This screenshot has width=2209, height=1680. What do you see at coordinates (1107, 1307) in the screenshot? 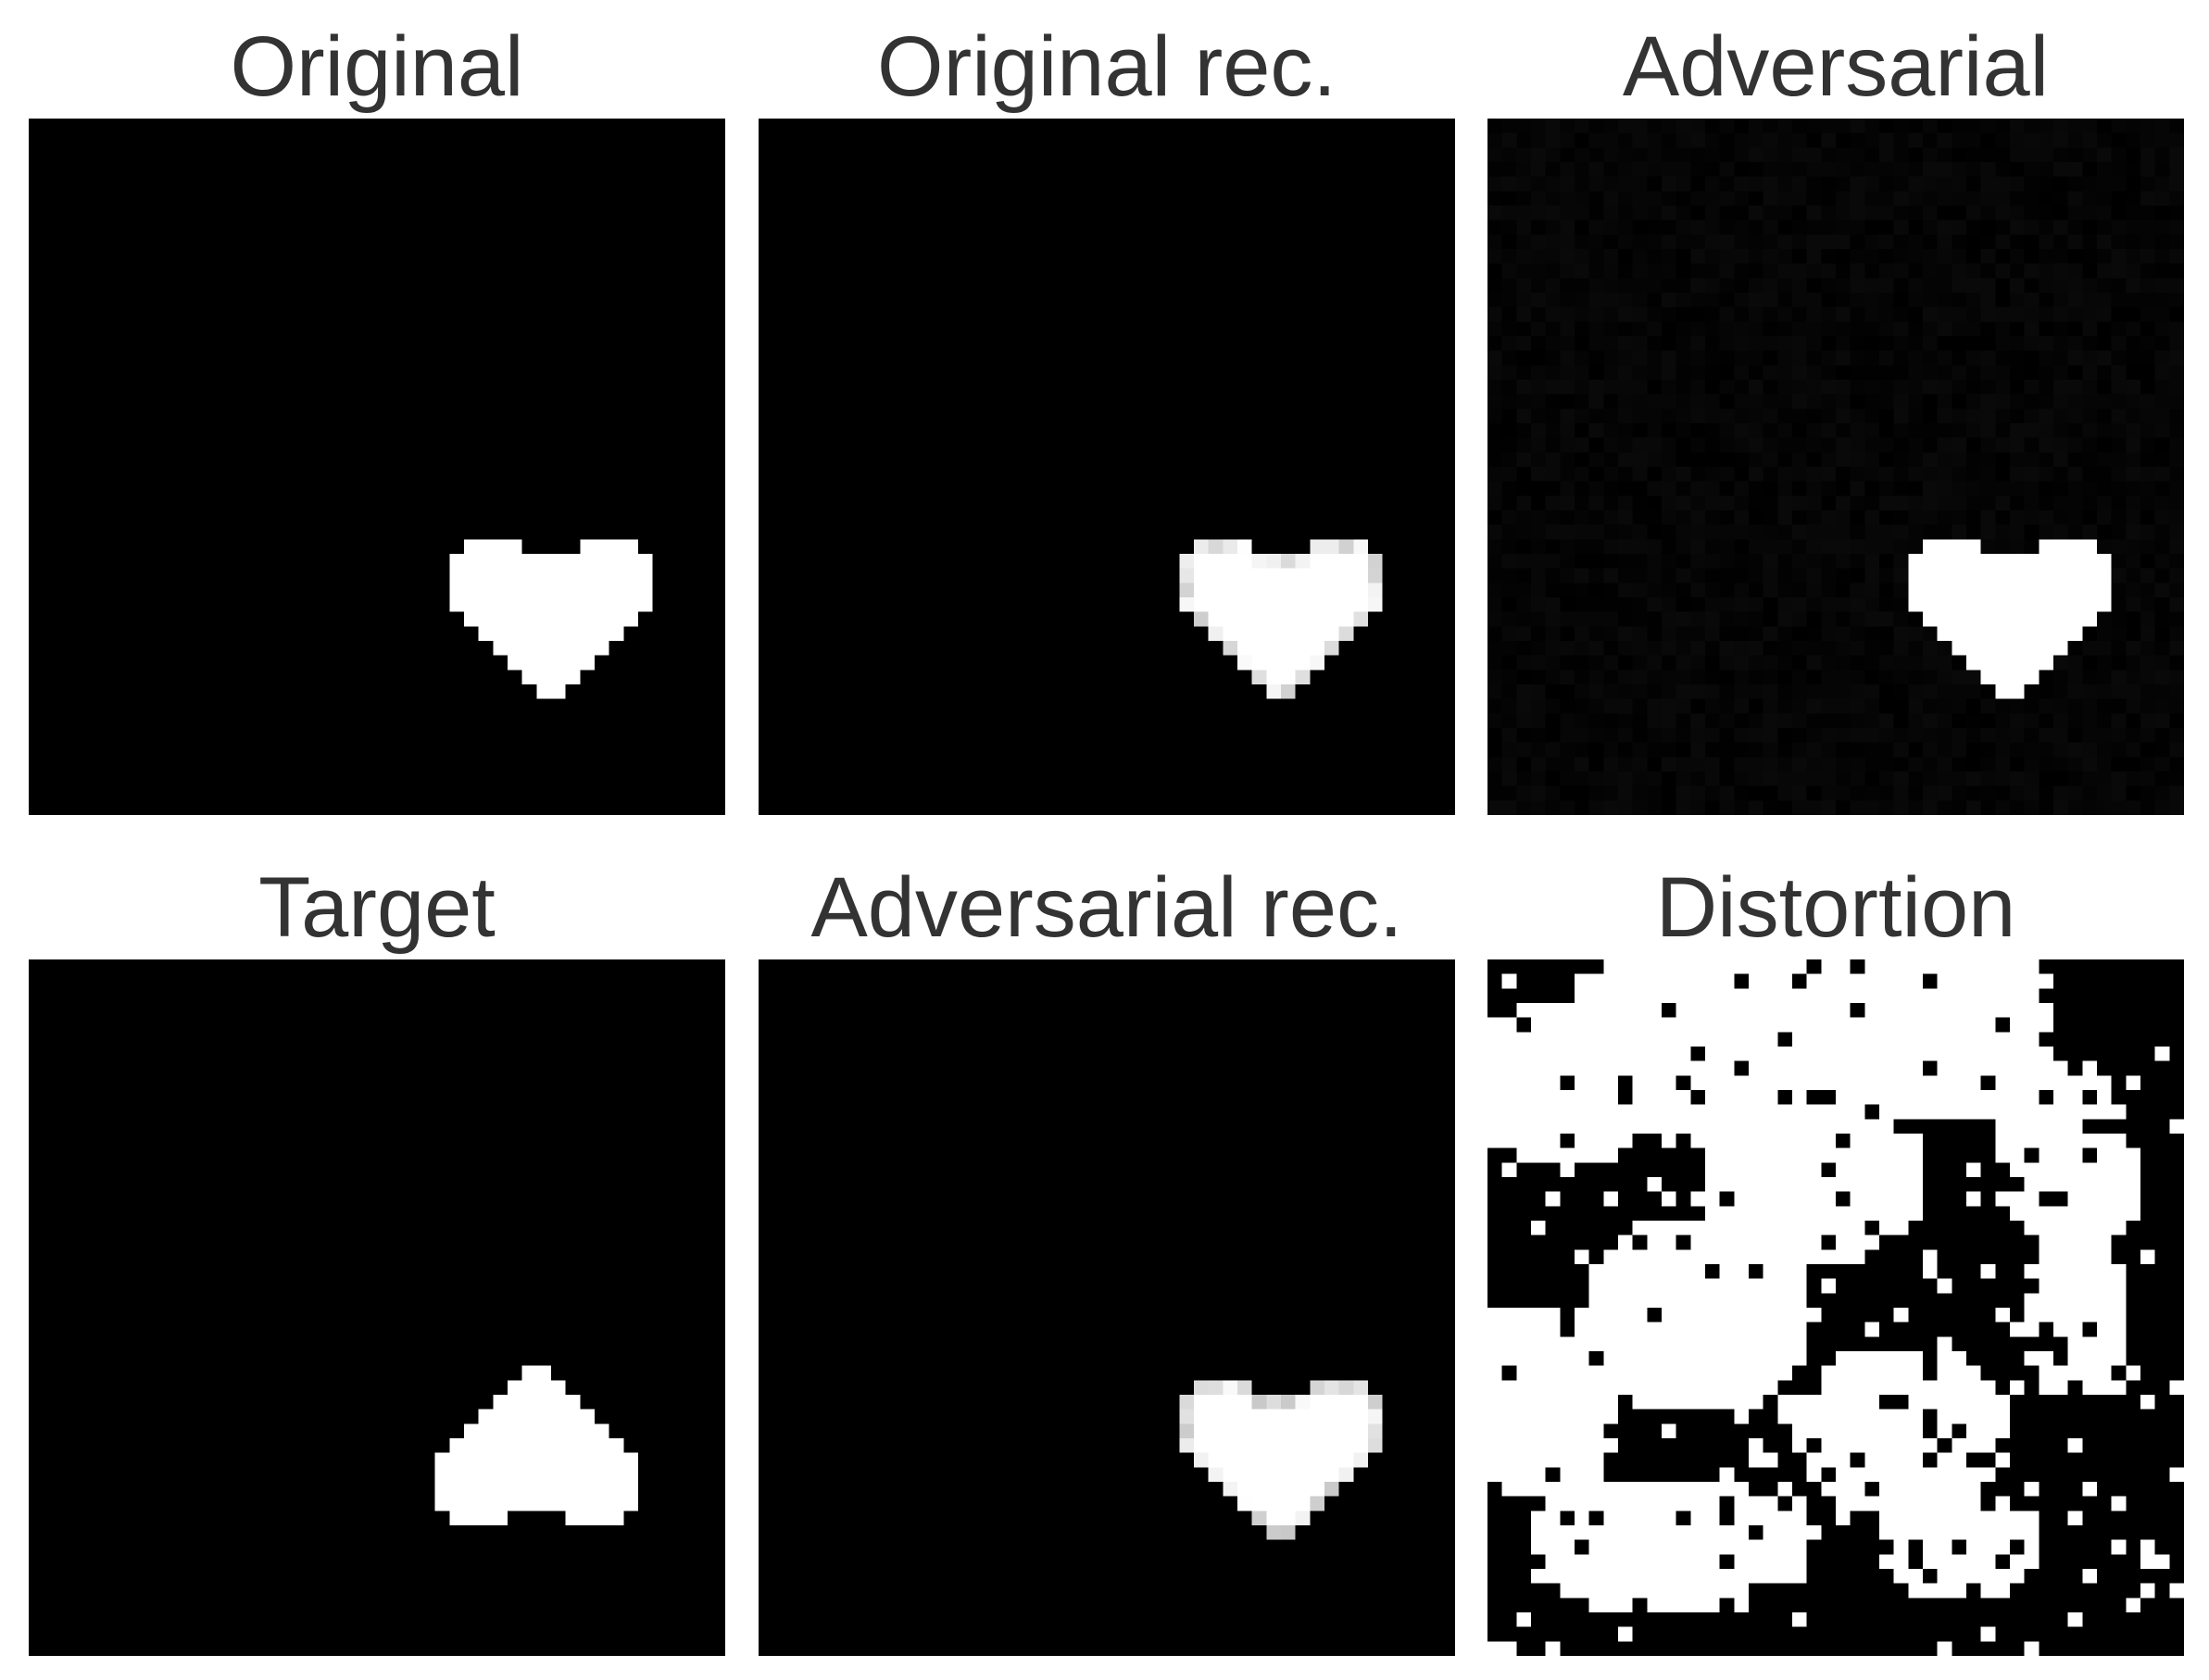
I see `adversarial-reconstruction-image` at bounding box center [1107, 1307].